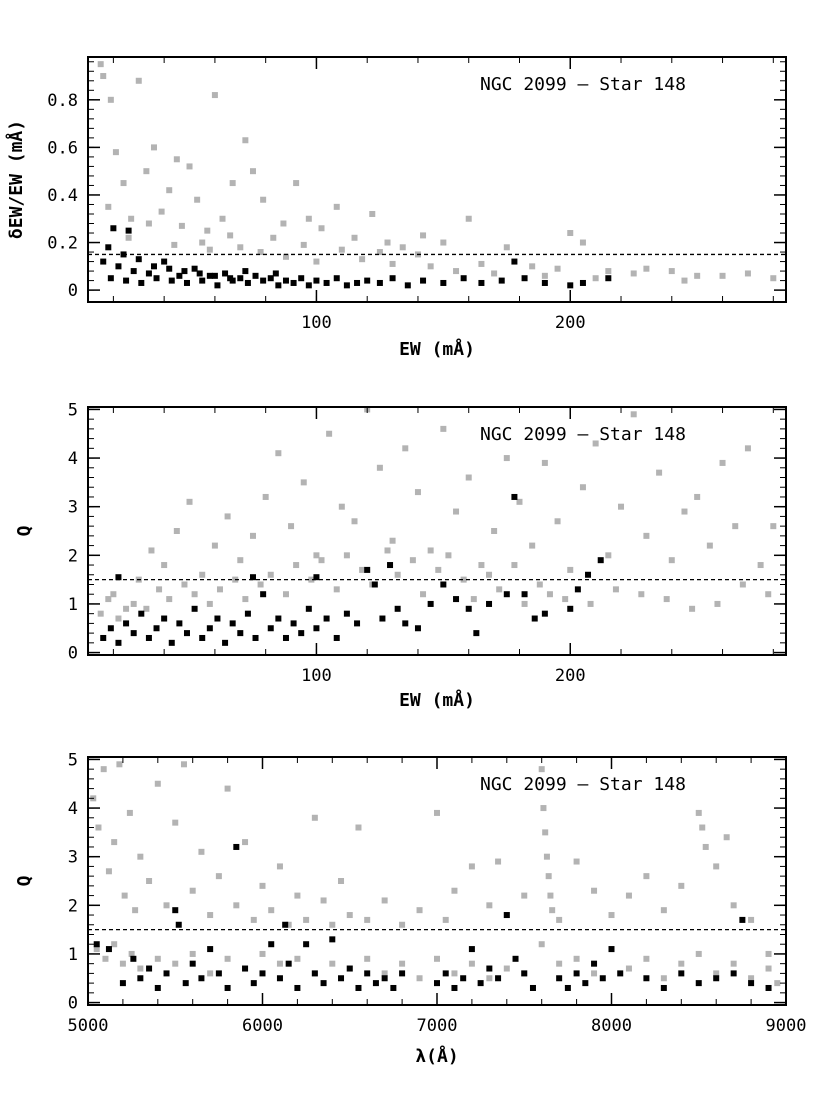 The height and width of the screenshot is (1106, 830). I want to click on x-tick-label: 8000, so click(611, 1026).